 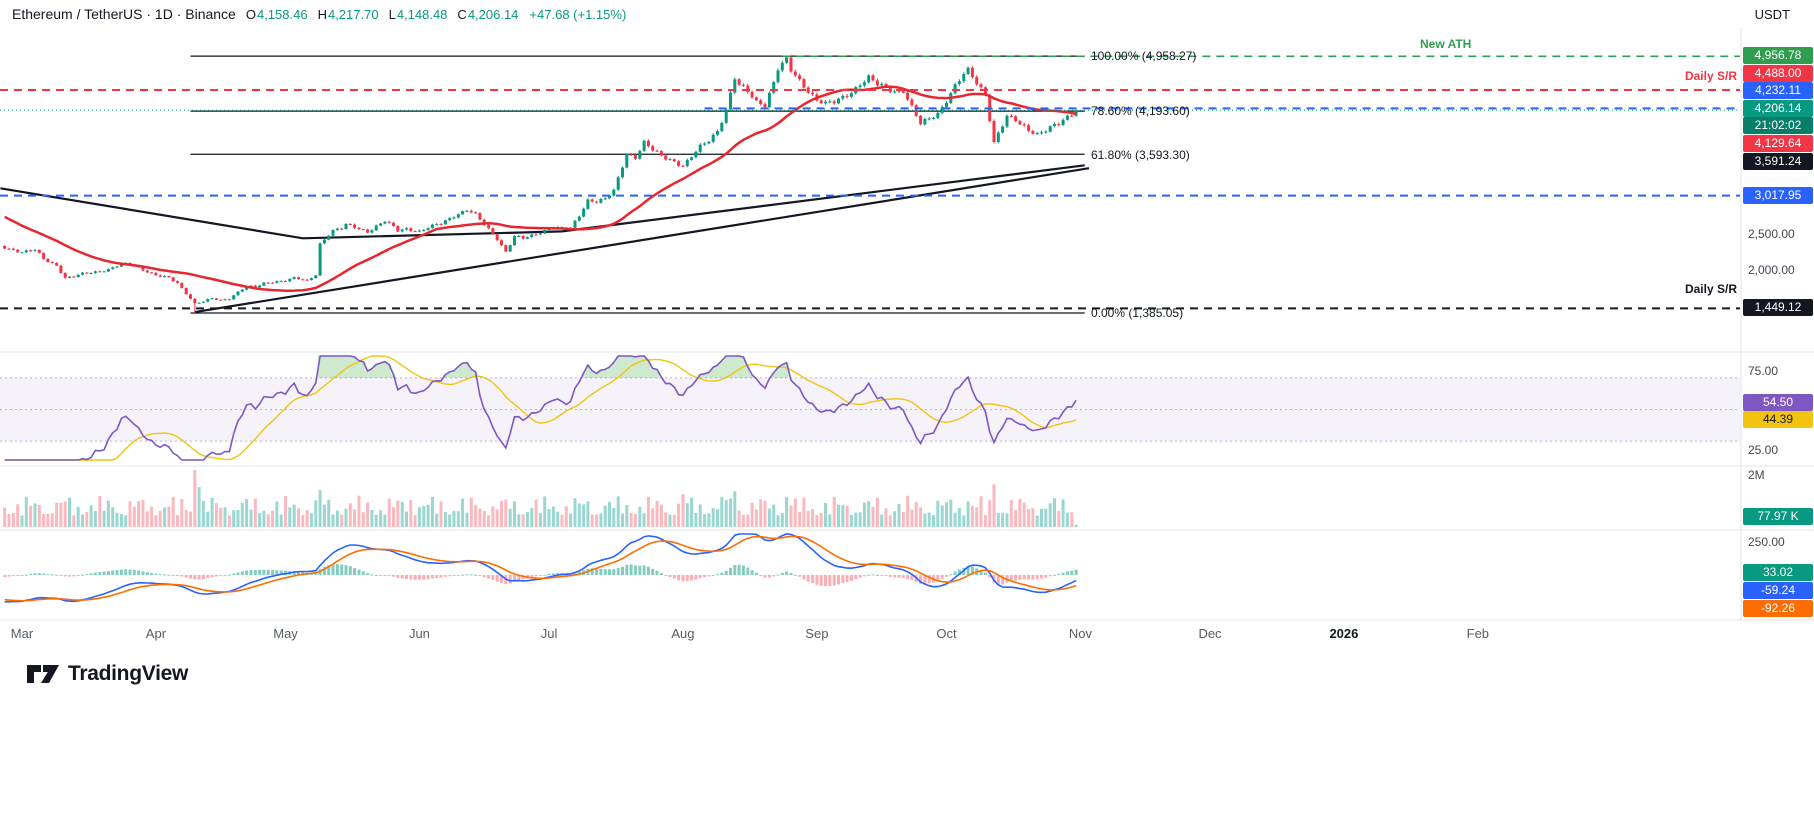 What do you see at coordinates (1778, 572) in the screenshot?
I see `macd-hist-badge: 33.02` at bounding box center [1778, 572].